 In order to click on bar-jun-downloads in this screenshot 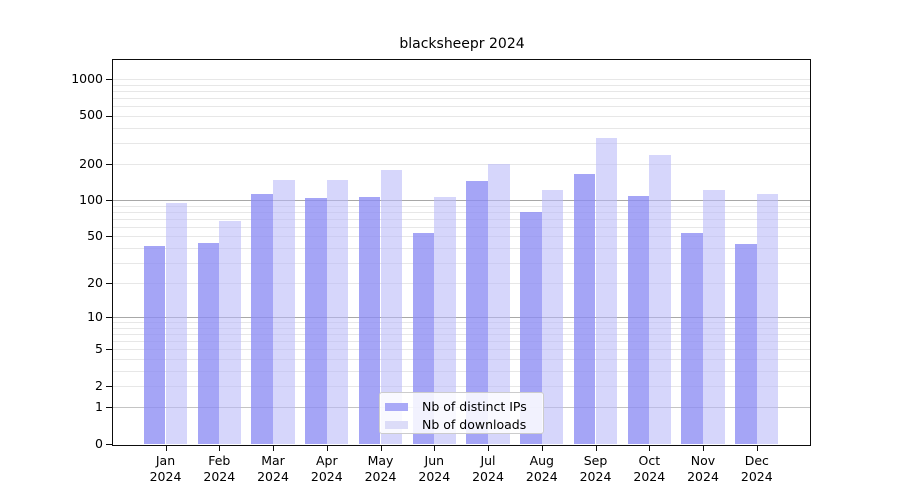, I will do `click(445, 320)`.